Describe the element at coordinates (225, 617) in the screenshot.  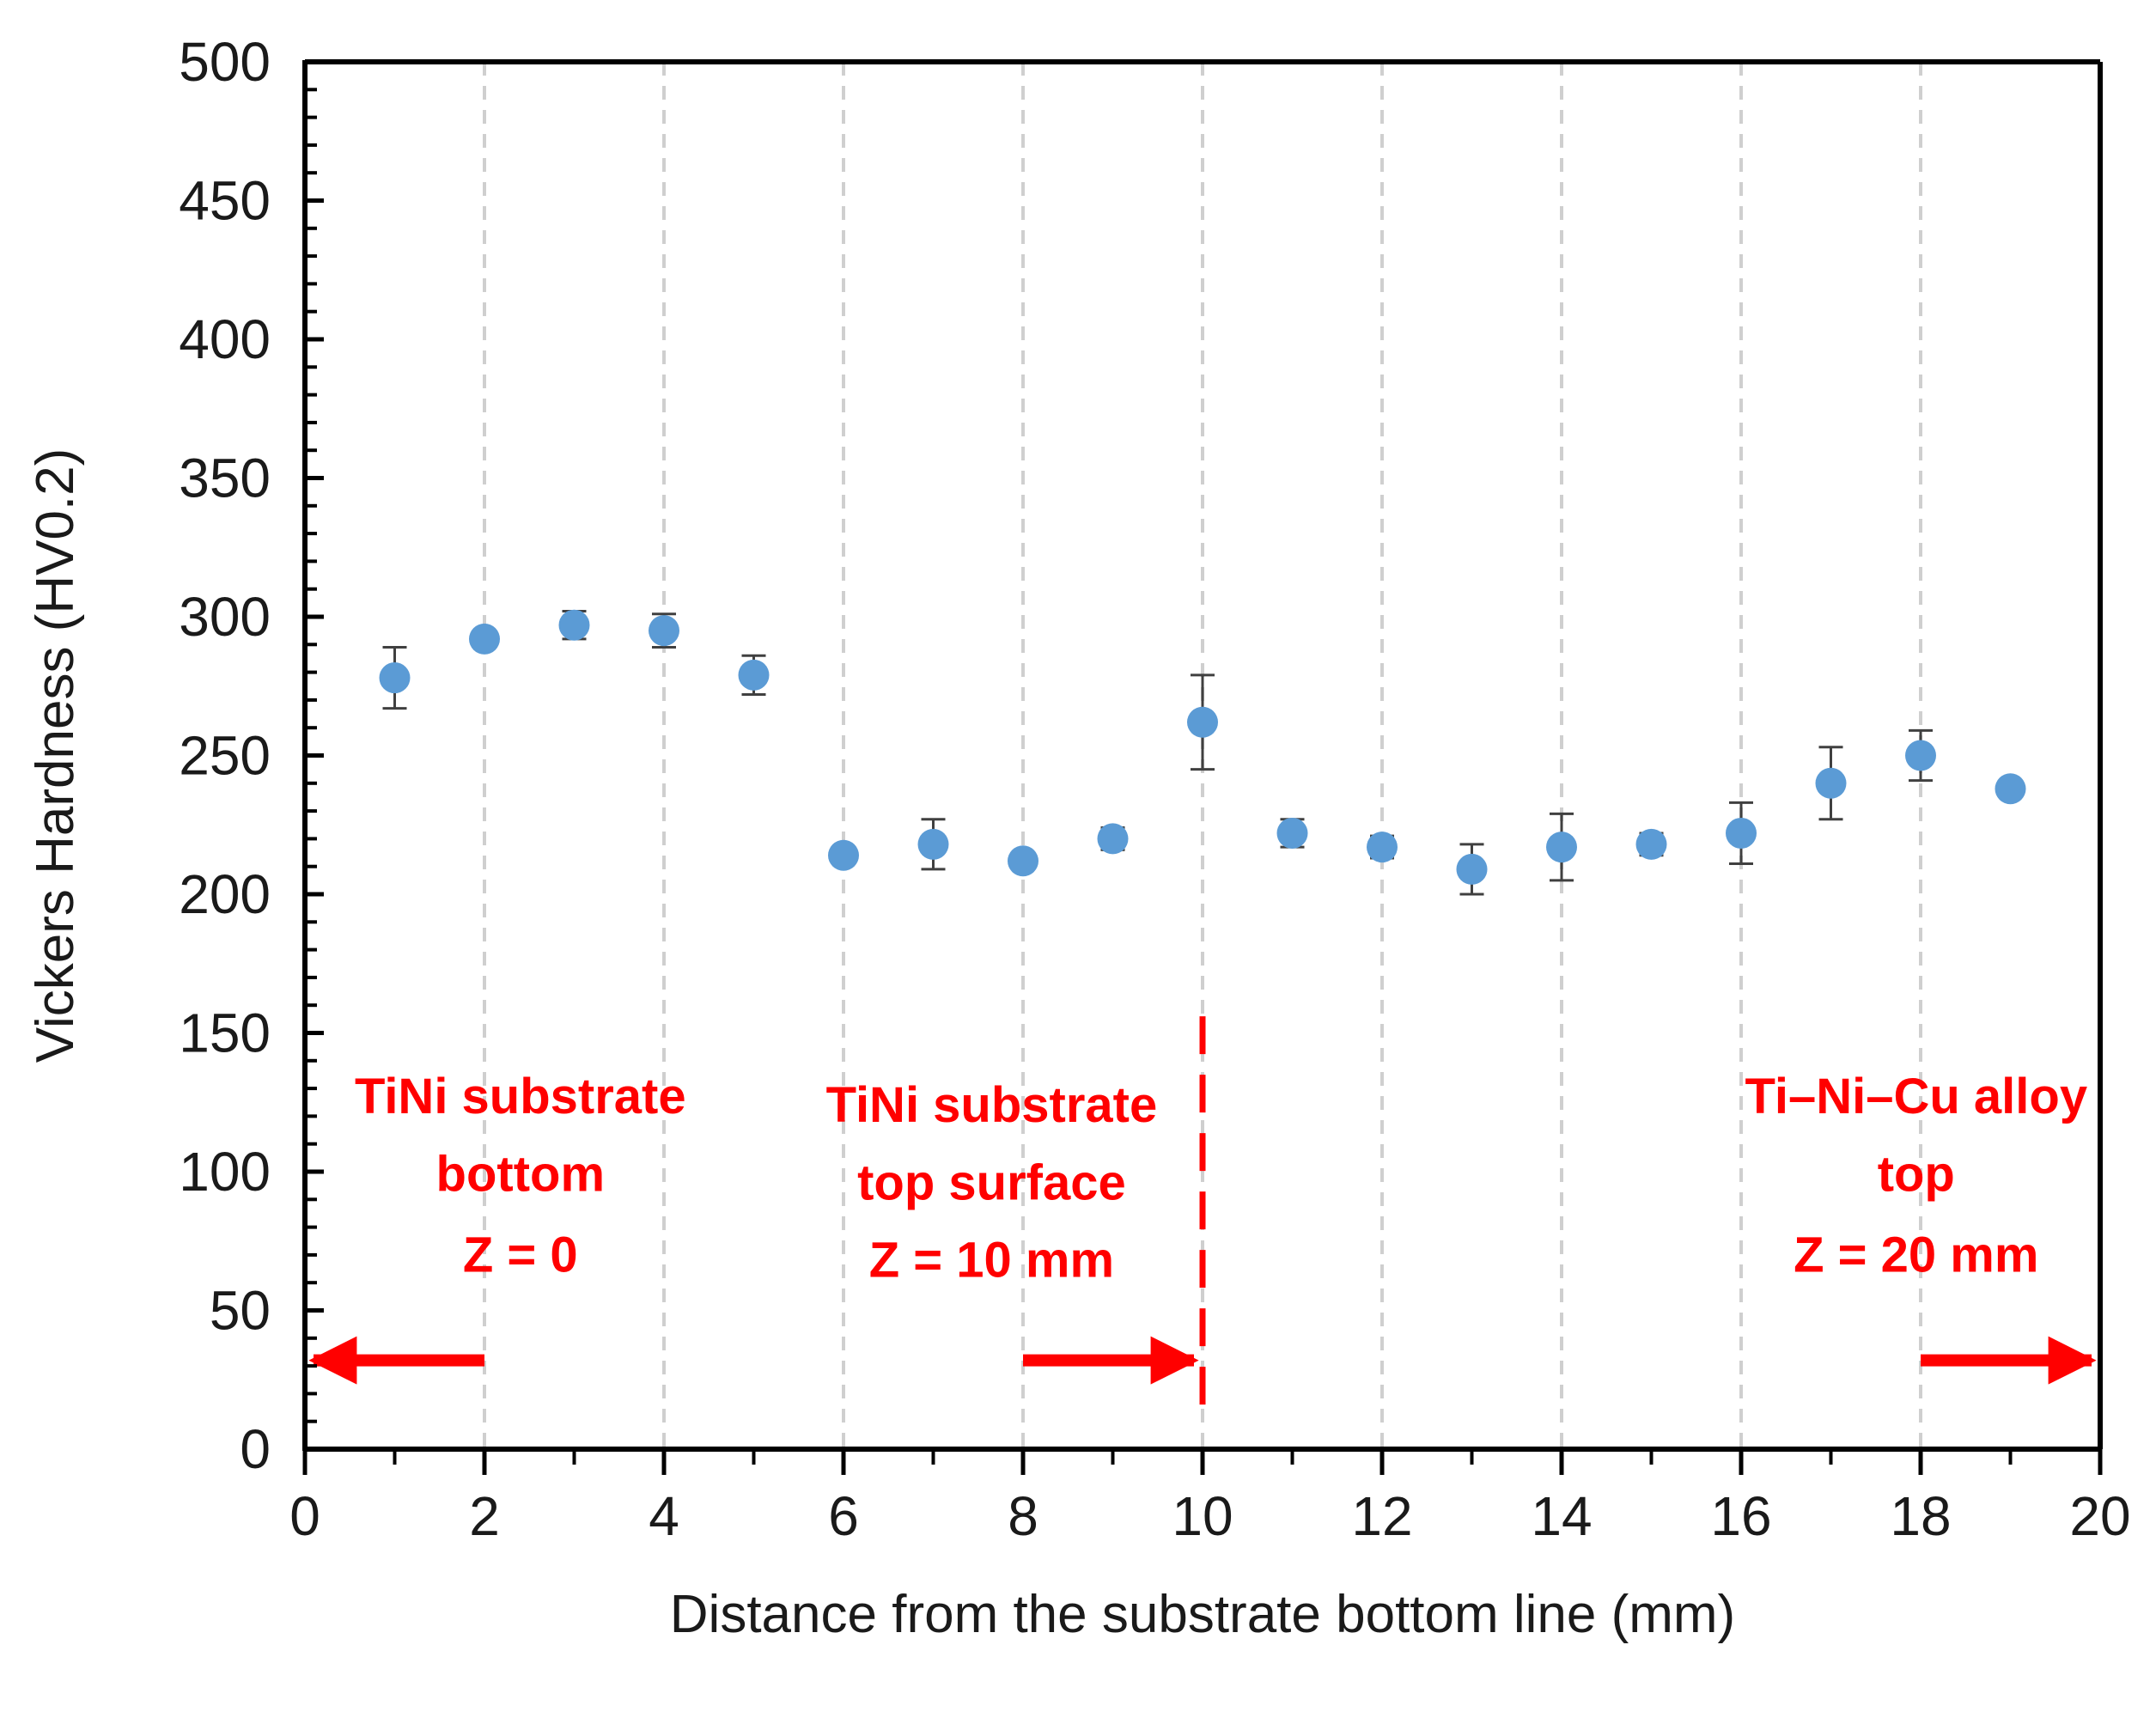
I see `y-tick-label-300: 300` at that location.